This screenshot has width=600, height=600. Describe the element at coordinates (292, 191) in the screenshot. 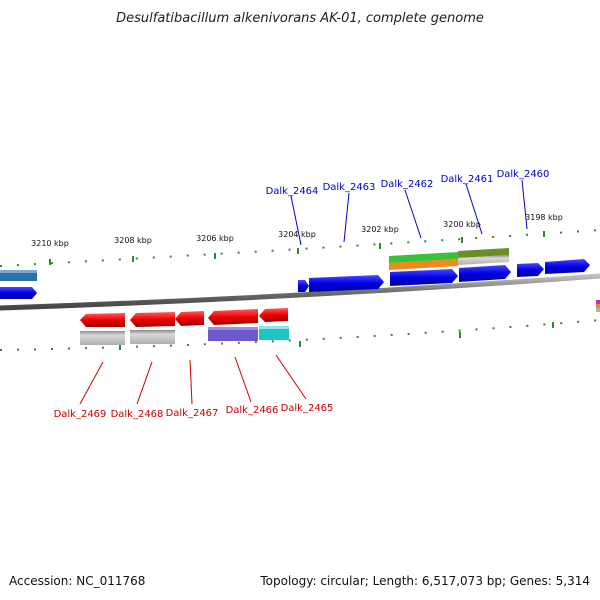

I see `gene-label-forward: Dalk_2464` at that location.